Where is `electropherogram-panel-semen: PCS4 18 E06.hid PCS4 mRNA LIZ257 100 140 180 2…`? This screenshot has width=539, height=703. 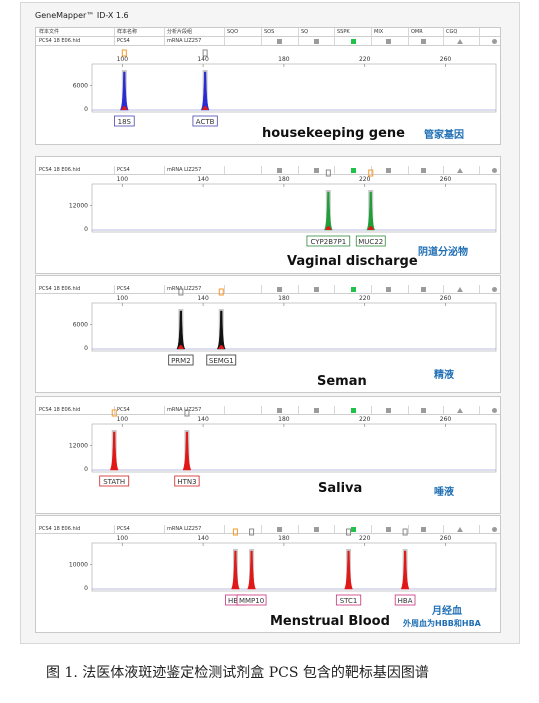 electropherogram-panel-semen: PCS4 18 E06.hid PCS4 mRNA LIZ257 100 140 180 2… is located at coordinates (268, 334).